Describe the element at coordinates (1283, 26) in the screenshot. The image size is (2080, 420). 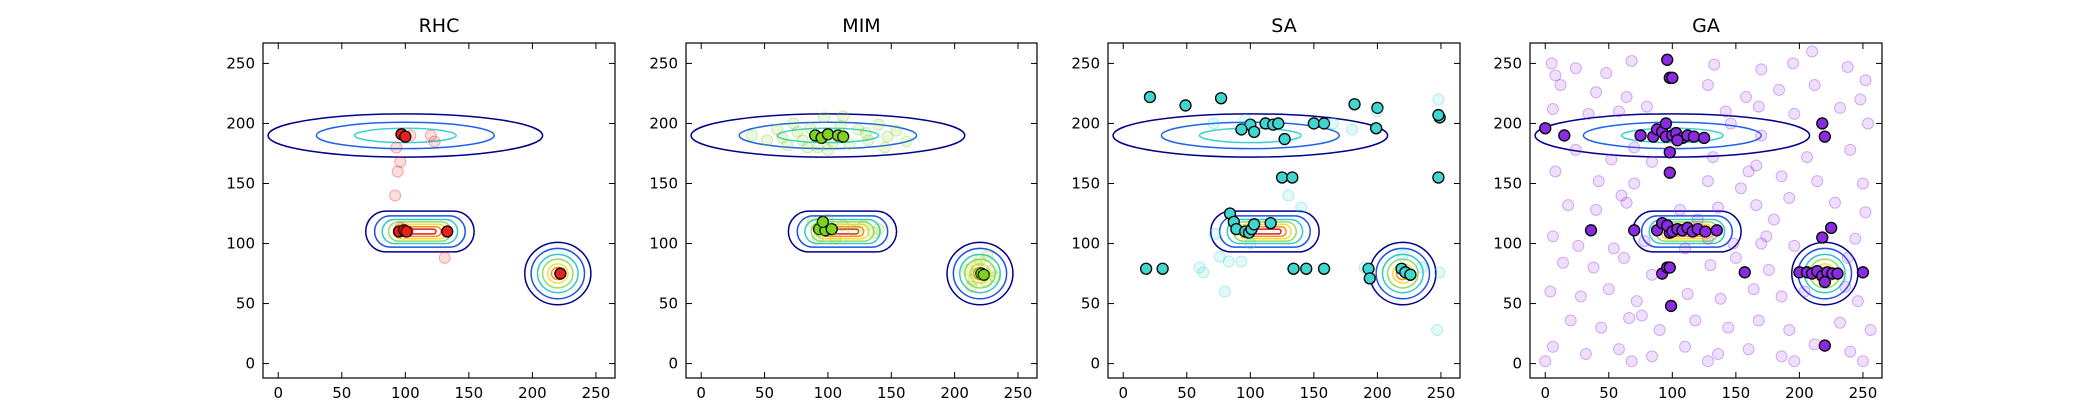
I see `chart-title: SA` at that location.